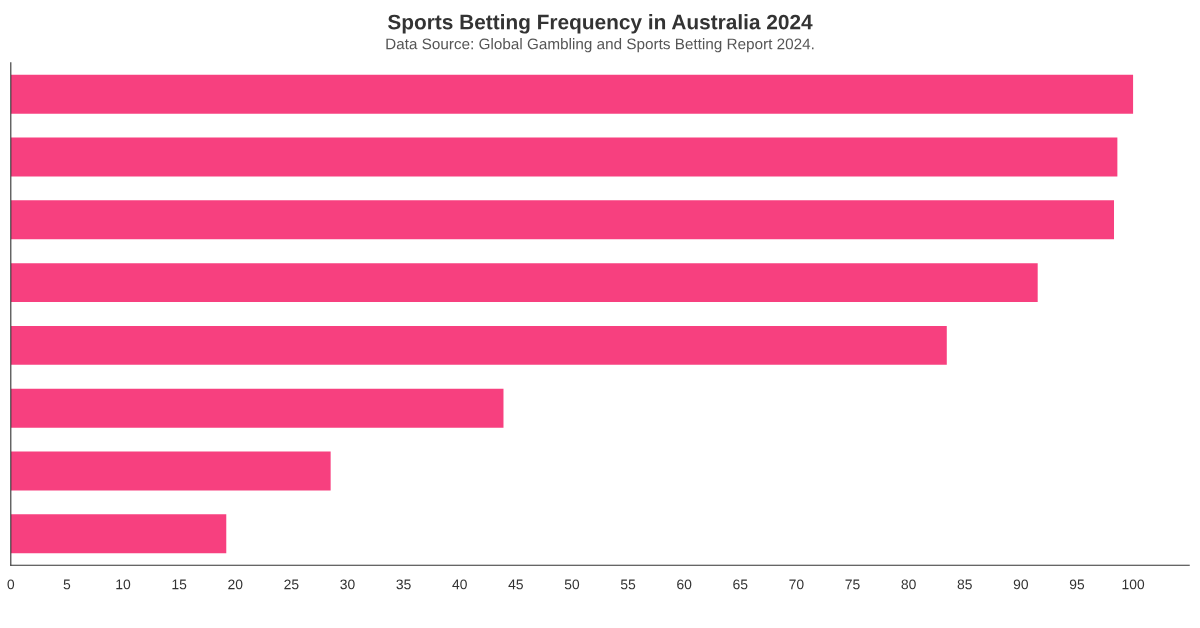 The height and width of the screenshot is (628, 1200). What do you see at coordinates (403, 584) in the screenshot?
I see `x-tick-label: 35` at bounding box center [403, 584].